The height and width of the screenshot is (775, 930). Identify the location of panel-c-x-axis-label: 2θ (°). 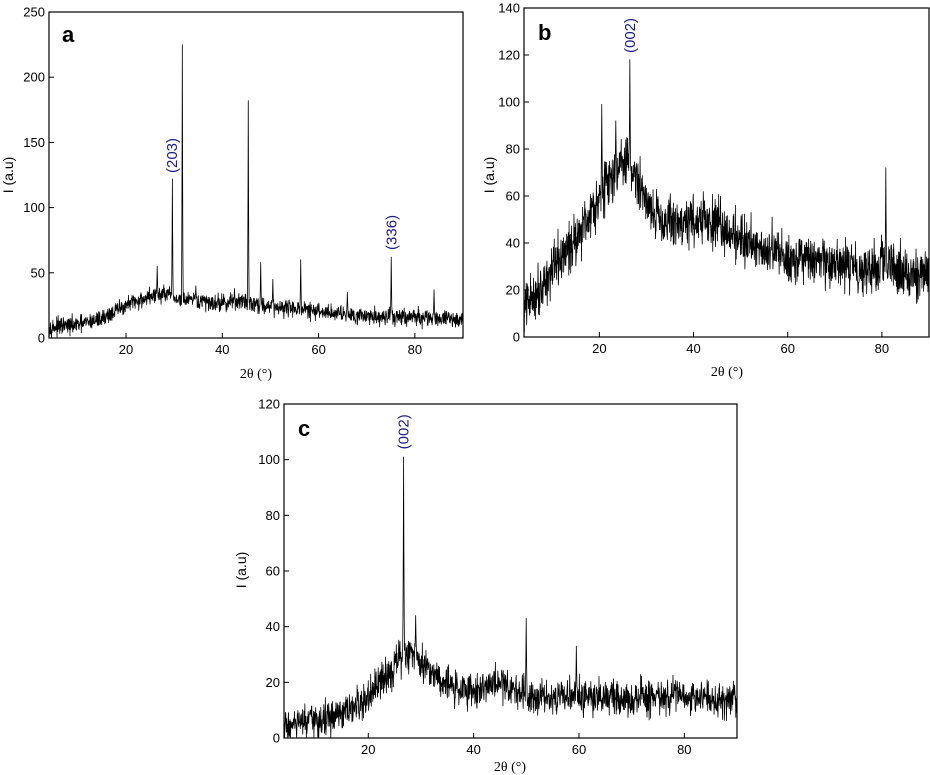
(510, 767).